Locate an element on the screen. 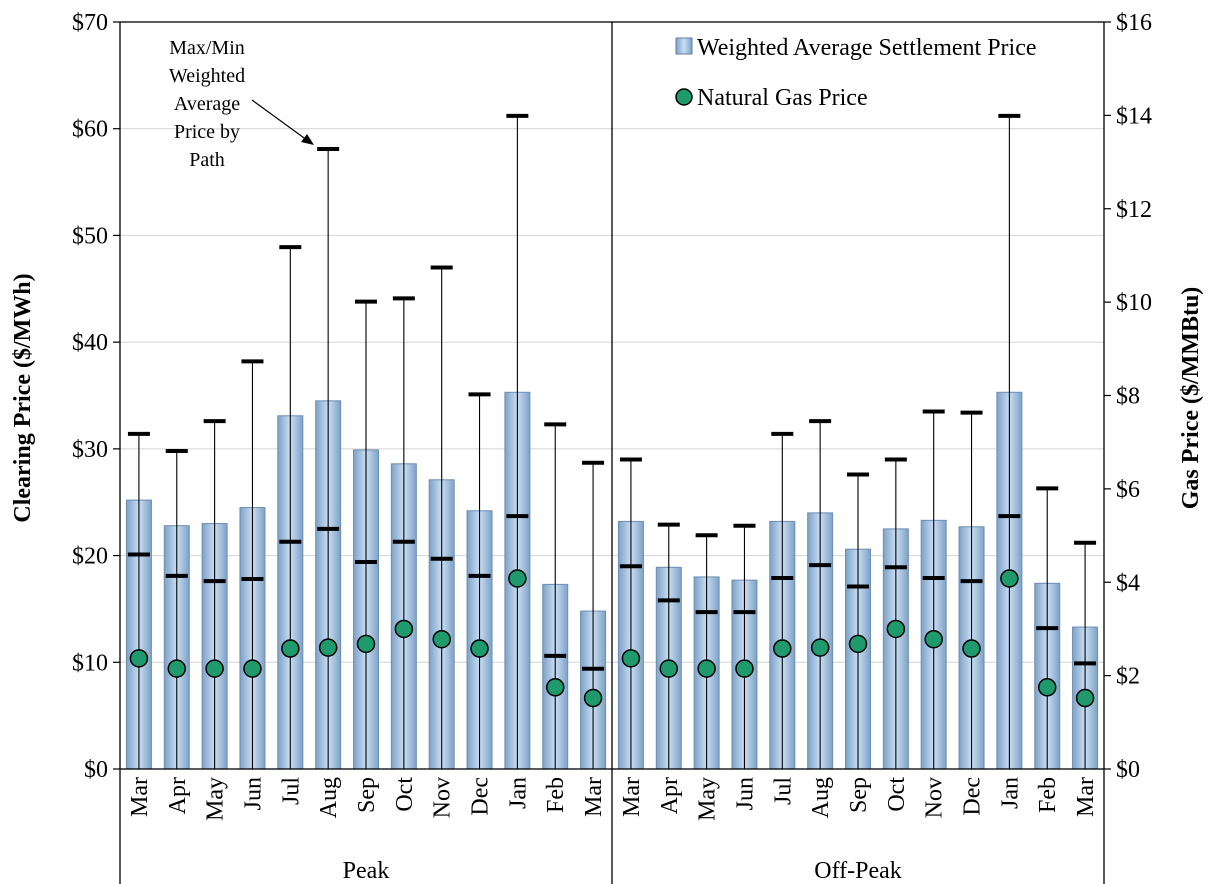 The height and width of the screenshot is (884, 1210). y2-tick-label: $12 is located at coordinates (1134, 210).